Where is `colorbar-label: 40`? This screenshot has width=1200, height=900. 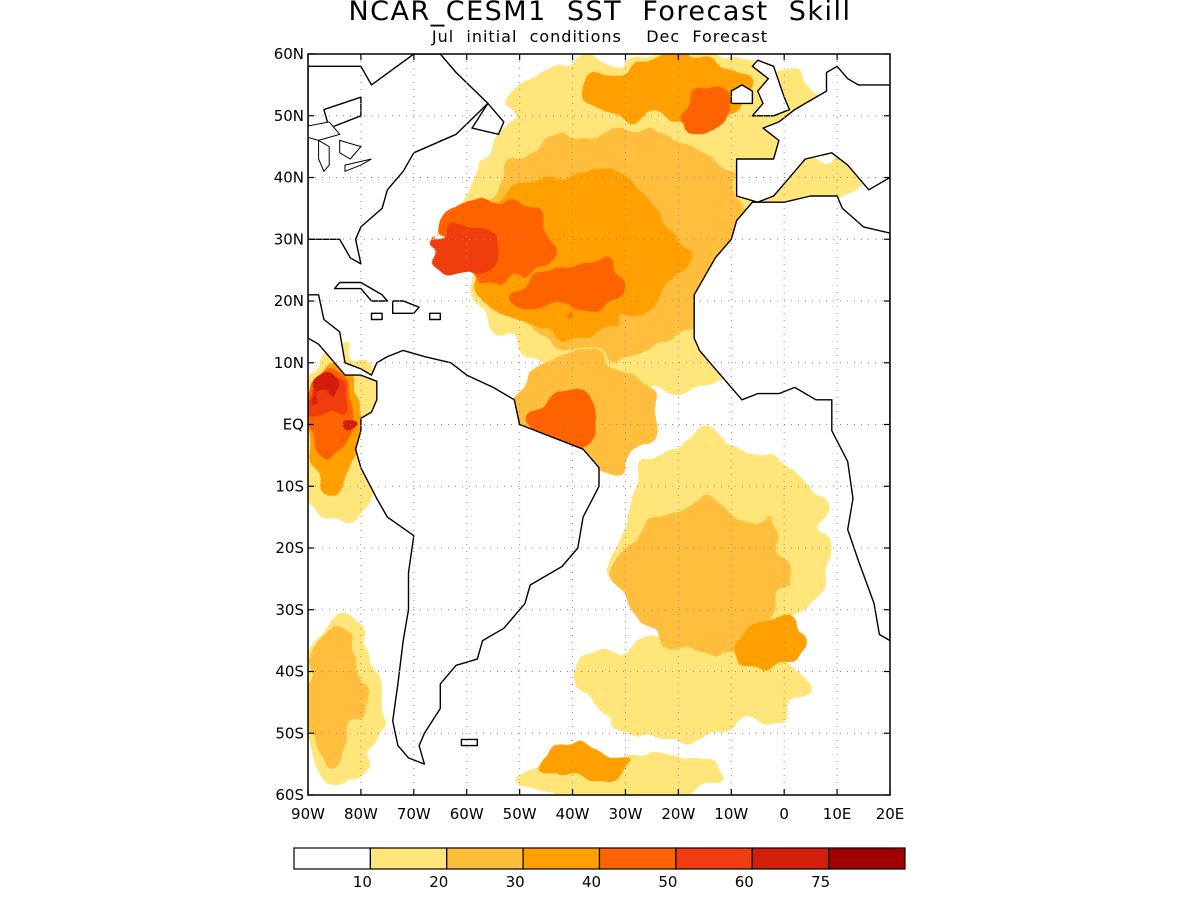 colorbar-label: 40 is located at coordinates (591, 882).